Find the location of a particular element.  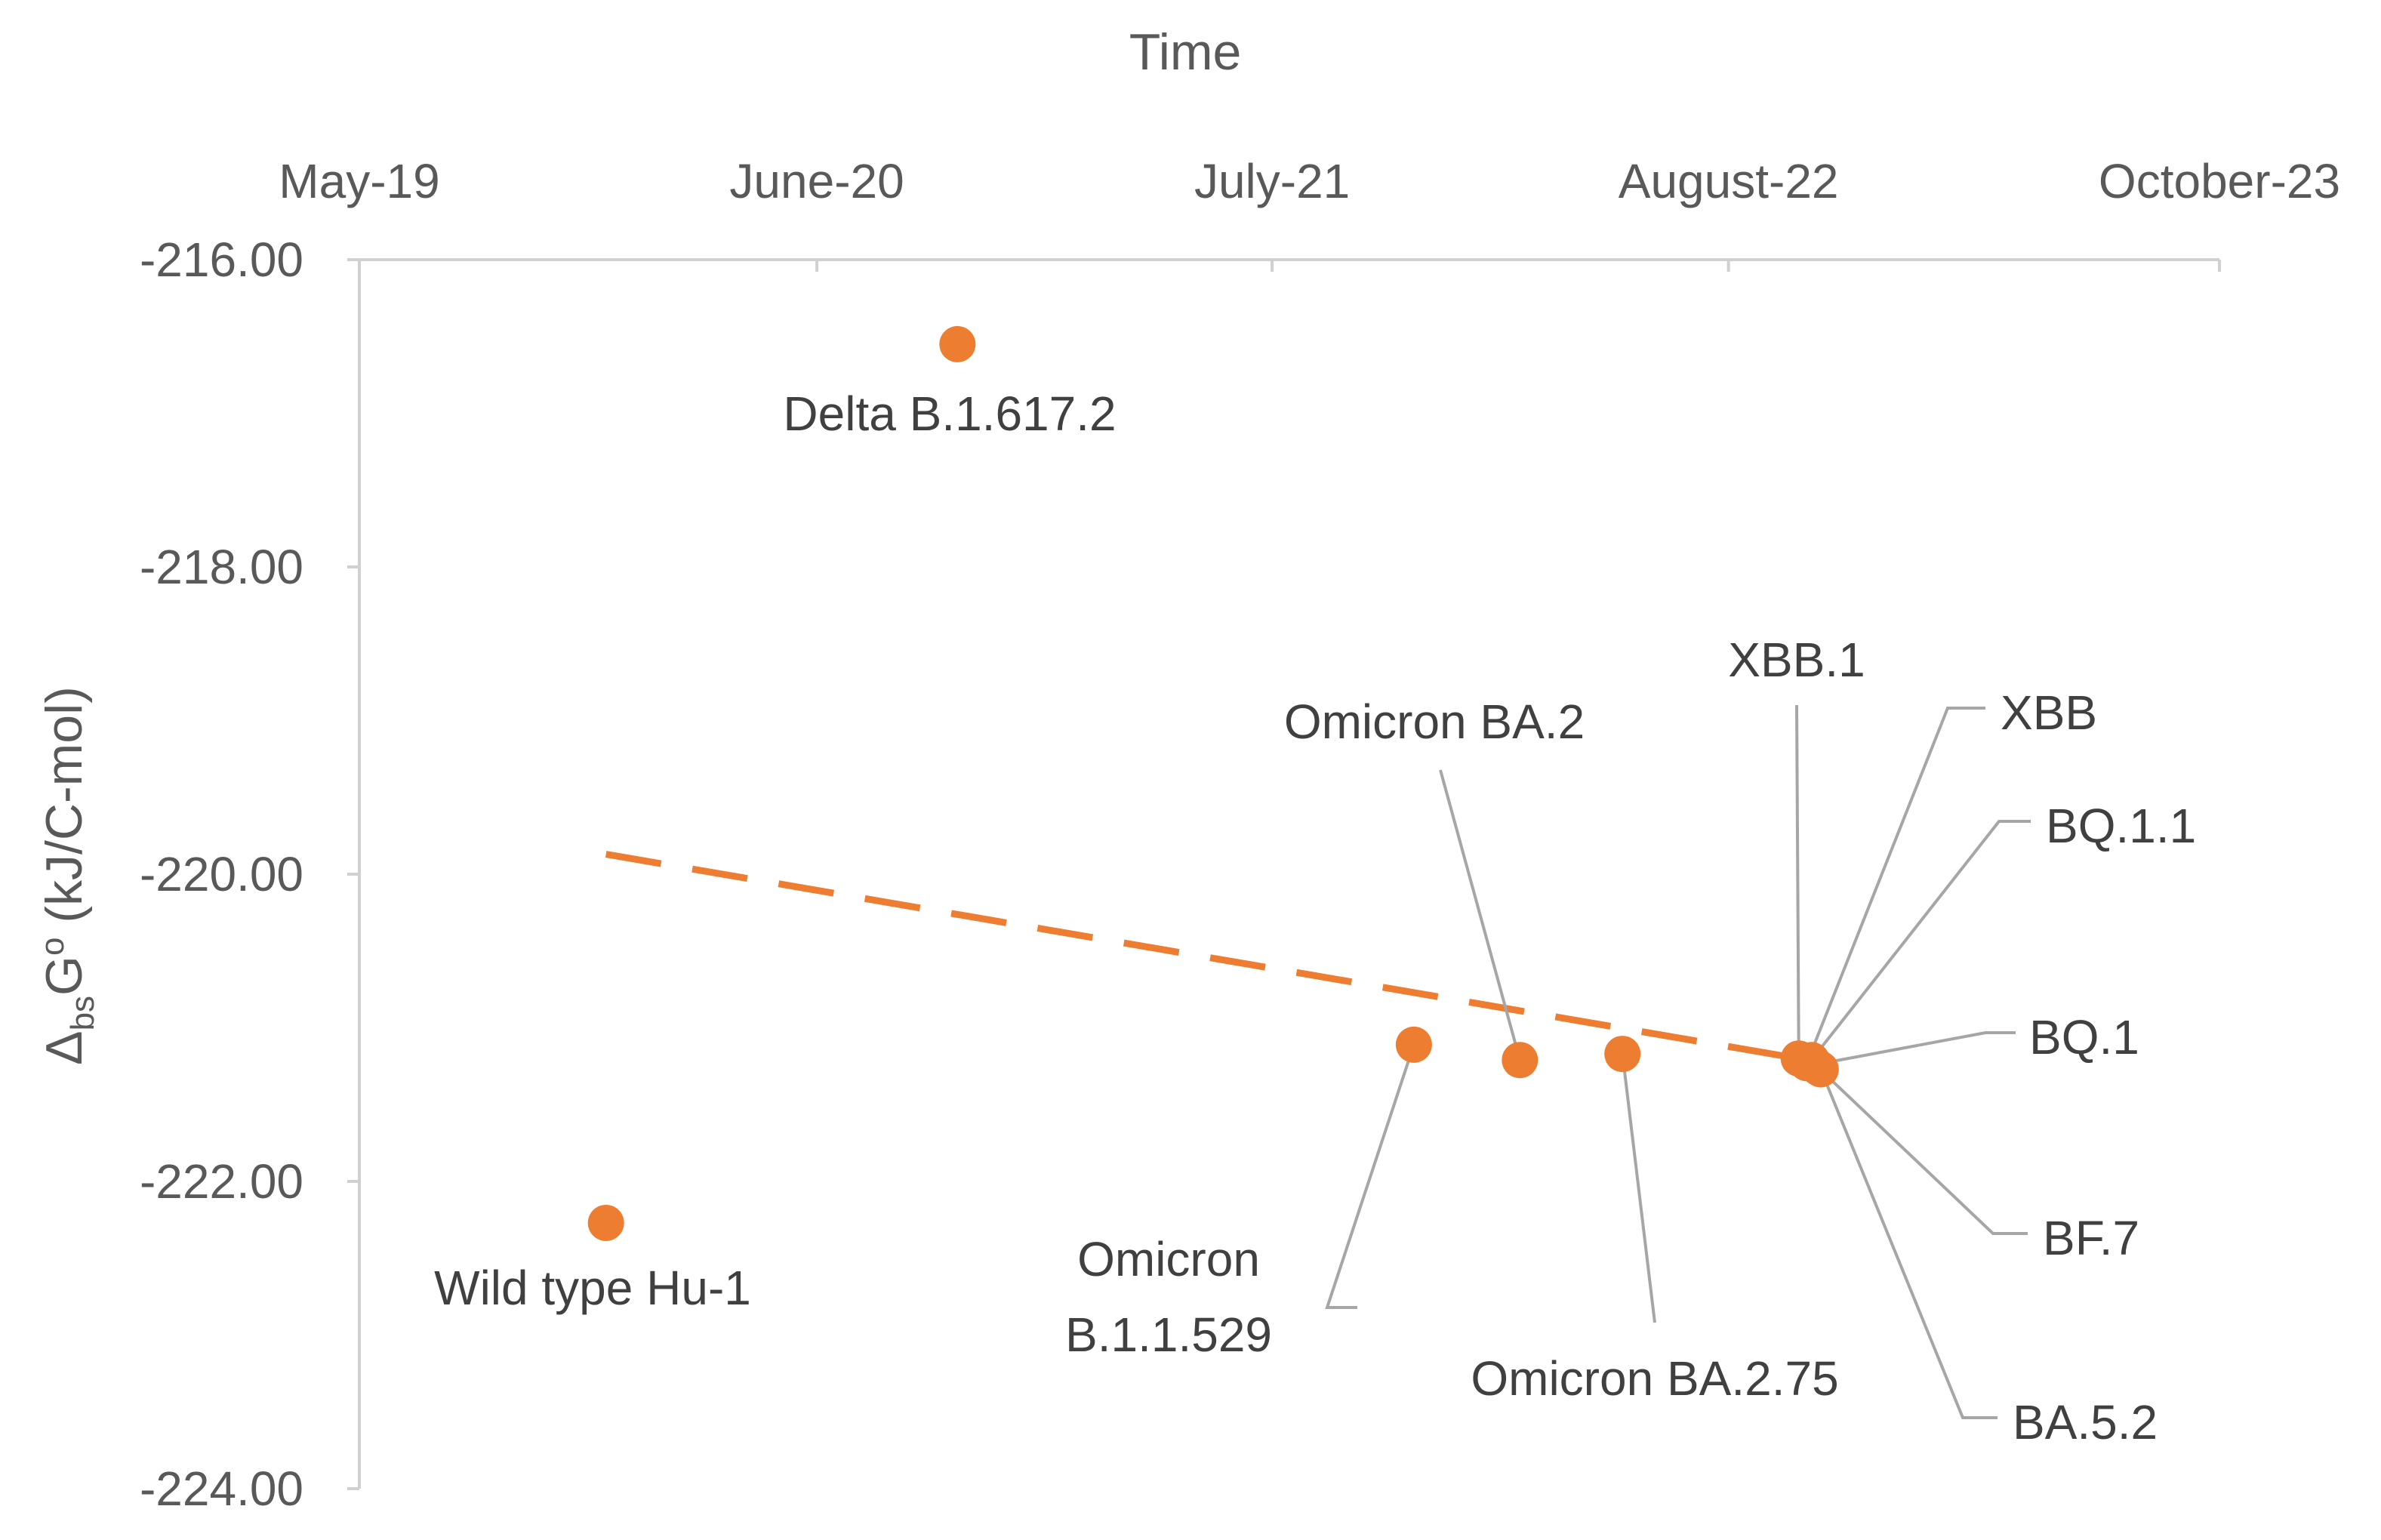

y-axis-title-part: bs is located at coordinates (82, 1013).